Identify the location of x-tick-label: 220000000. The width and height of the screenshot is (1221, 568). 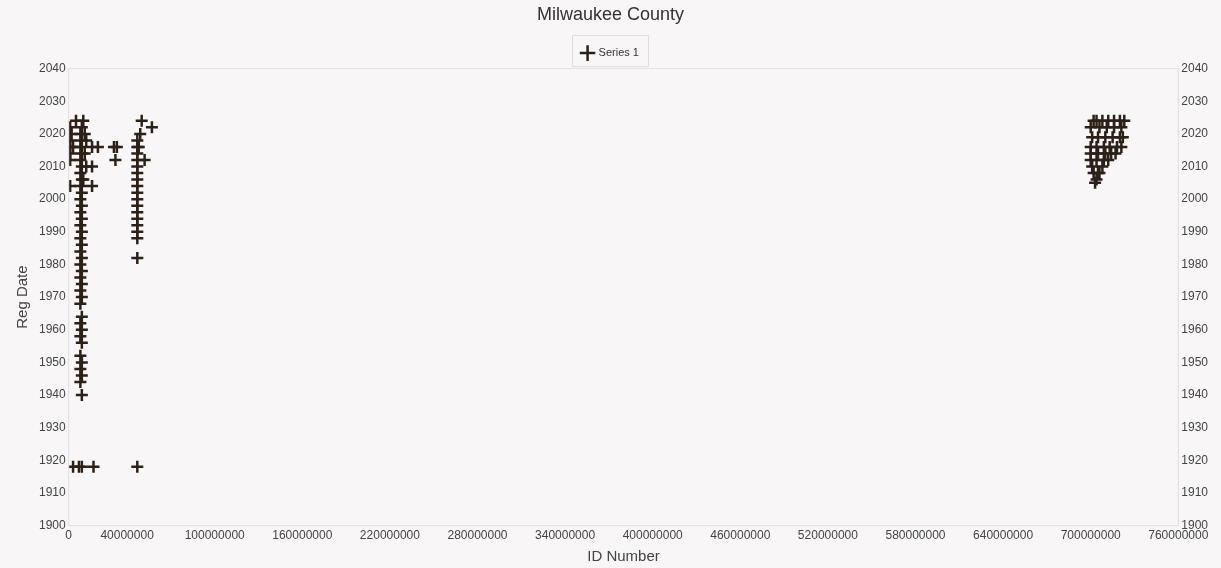
(390, 535).